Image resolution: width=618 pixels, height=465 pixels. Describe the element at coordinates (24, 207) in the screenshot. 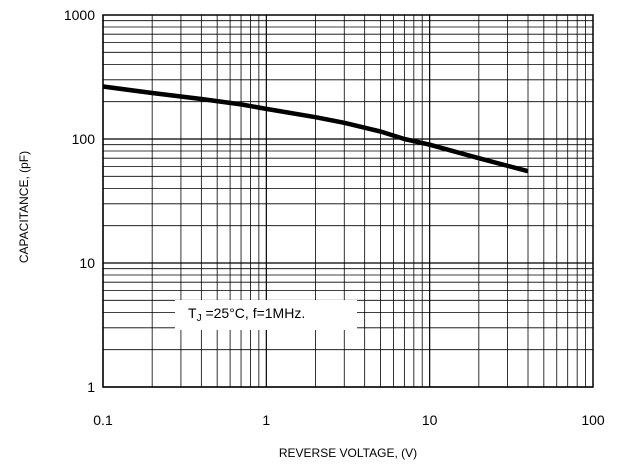

I see `y-axis-label: CAPACITANCE, (pF)` at that location.